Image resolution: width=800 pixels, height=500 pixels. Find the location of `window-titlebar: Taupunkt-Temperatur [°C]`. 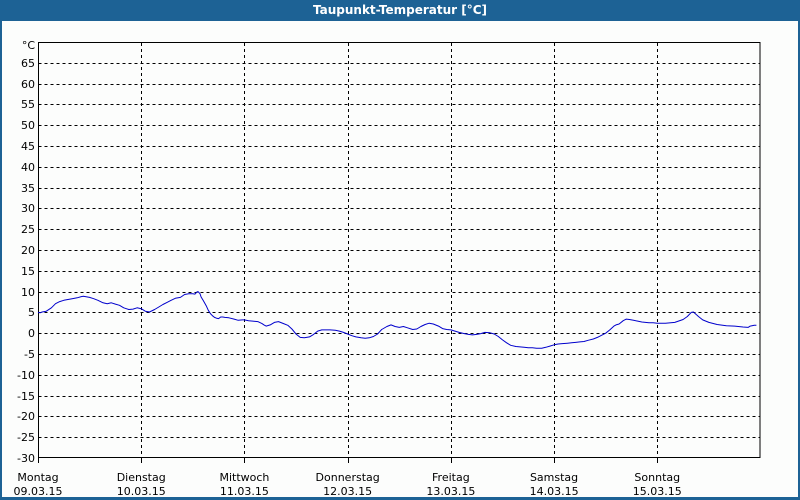

window-titlebar: Taupunkt-Temperatur [°C] is located at coordinates (400, 10).